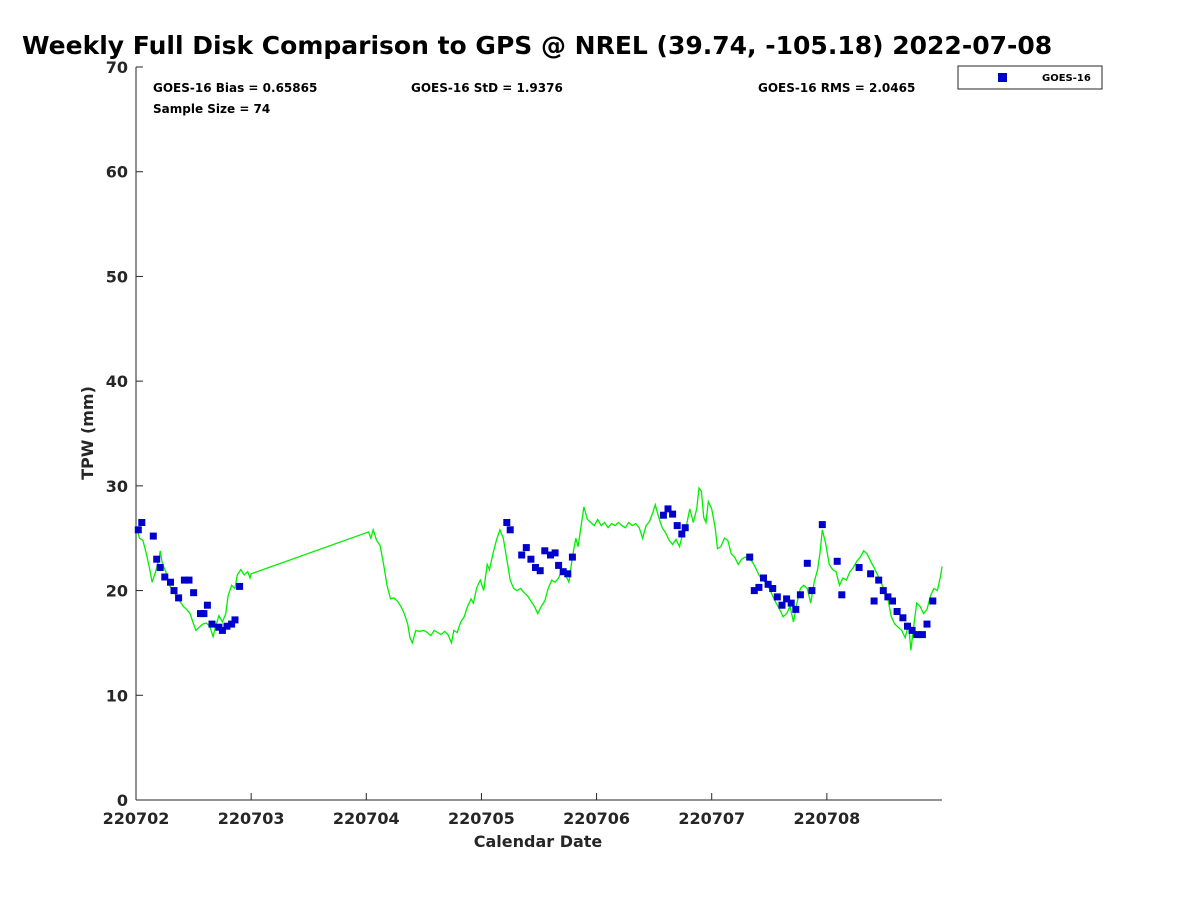 The width and height of the screenshot is (1200, 900). I want to click on gps-line, so click(539, 568).